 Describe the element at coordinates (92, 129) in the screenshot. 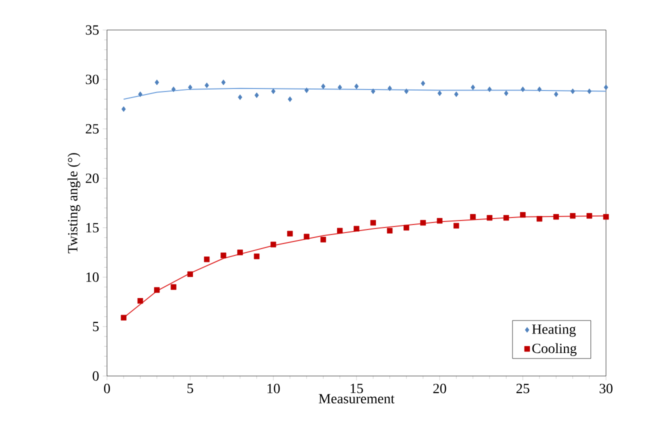

I see `y-tick-label: 25` at that location.